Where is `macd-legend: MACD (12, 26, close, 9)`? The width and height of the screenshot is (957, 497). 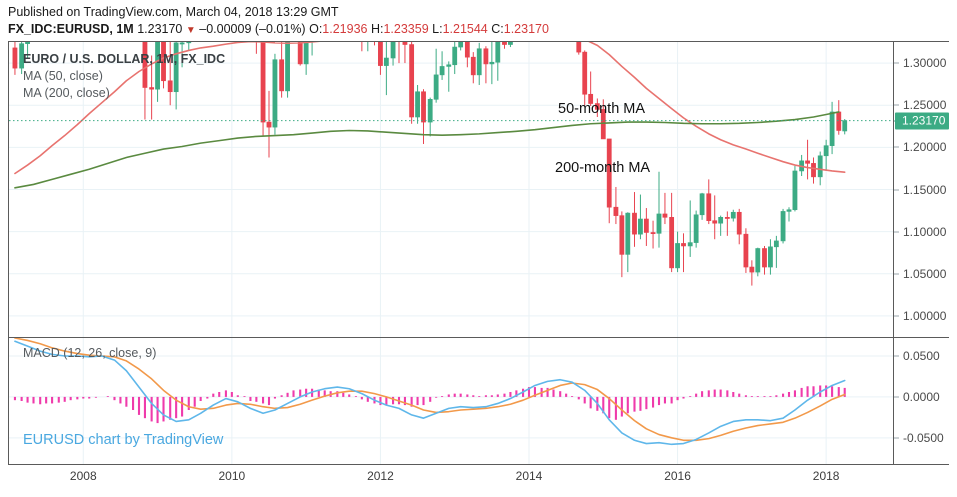 macd-legend: MACD (12, 26, close, 9) is located at coordinates (90, 353).